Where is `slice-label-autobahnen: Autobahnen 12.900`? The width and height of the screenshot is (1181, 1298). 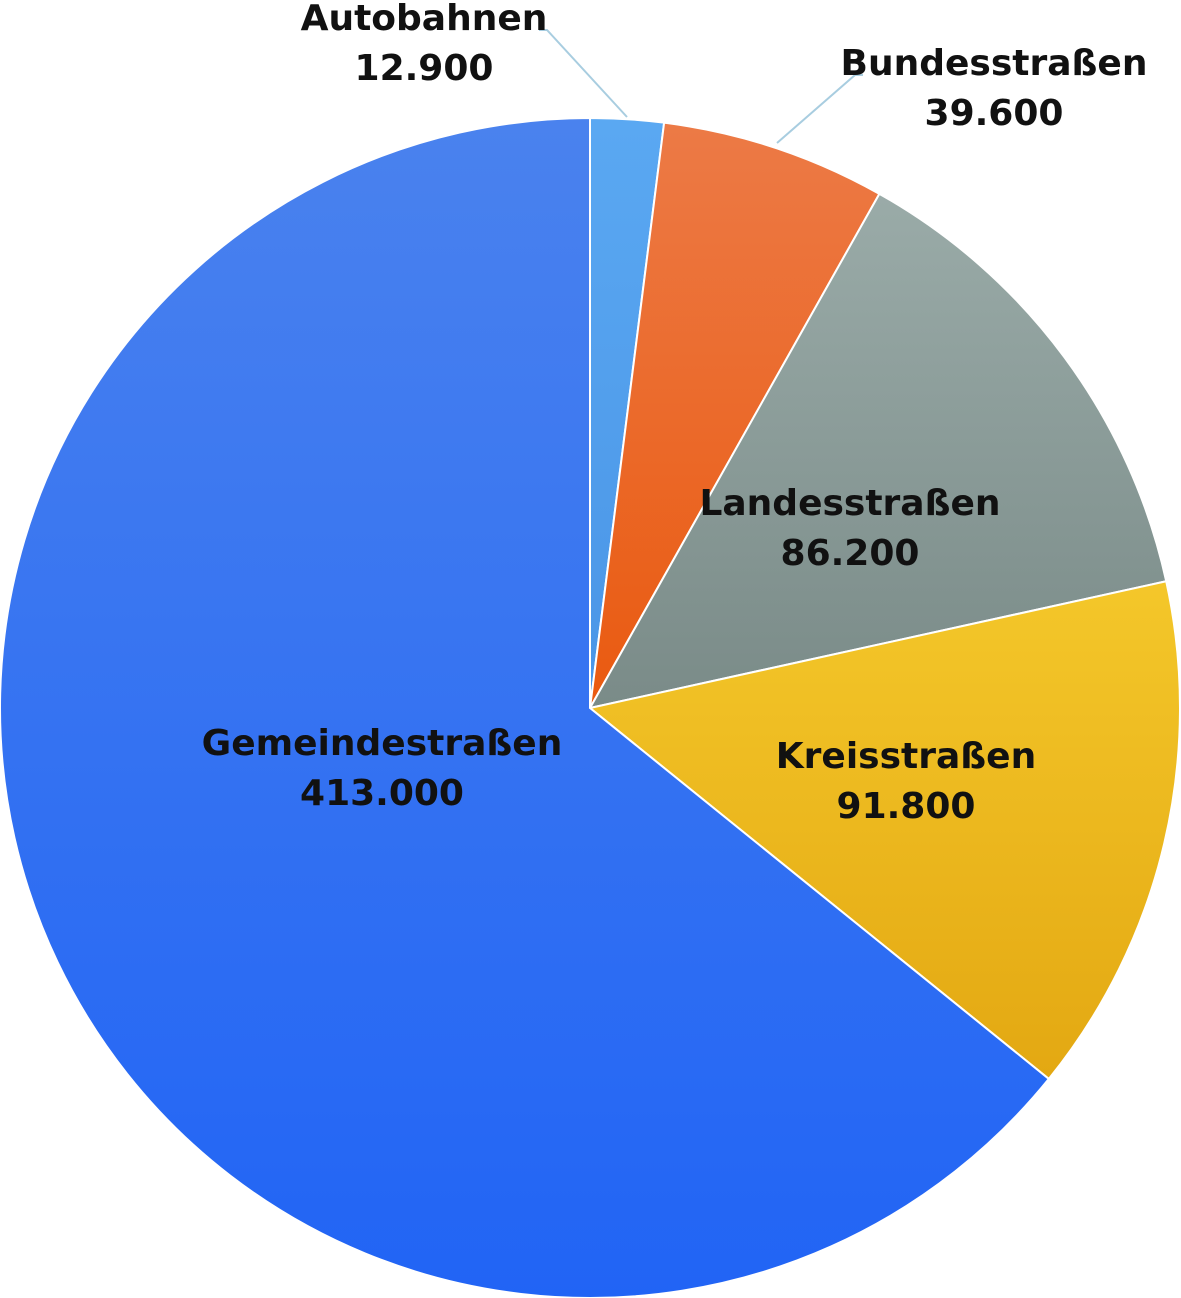
slice-label-autobahnen: Autobahnen 12.900 is located at coordinates (424, 44).